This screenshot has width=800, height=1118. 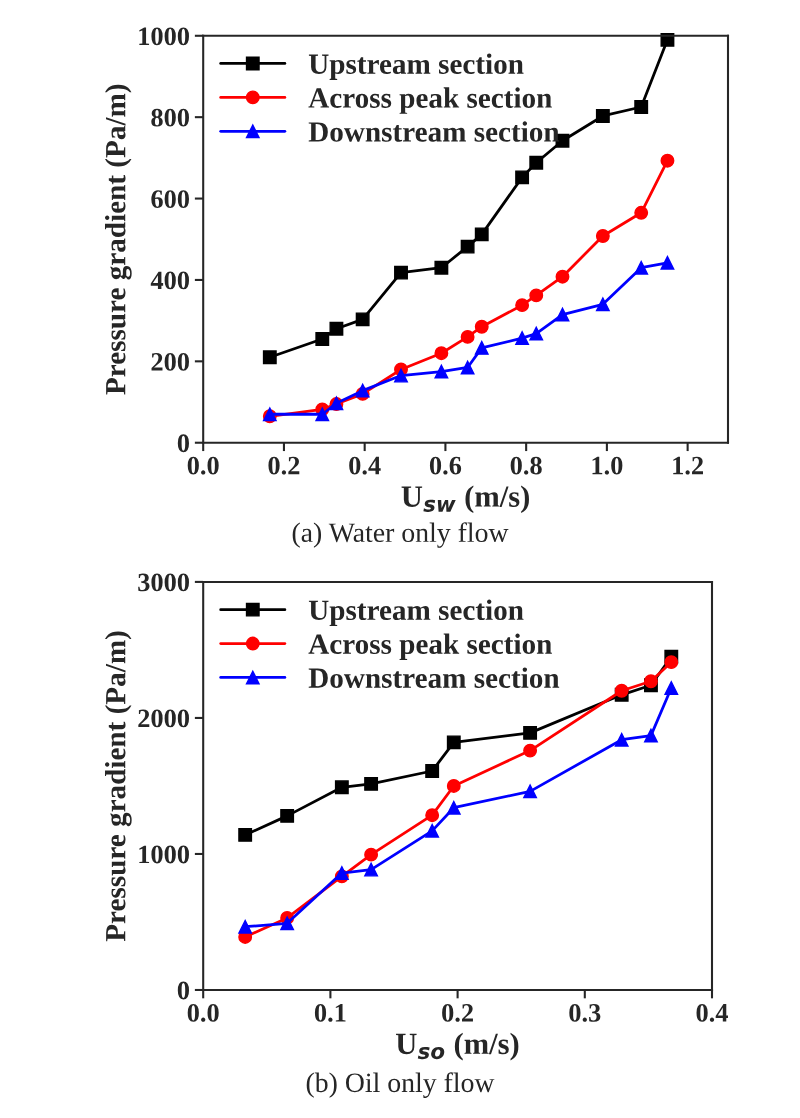 What do you see at coordinates (400, 535) in the screenshot?
I see `text: (a) Water only flow` at bounding box center [400, 535].